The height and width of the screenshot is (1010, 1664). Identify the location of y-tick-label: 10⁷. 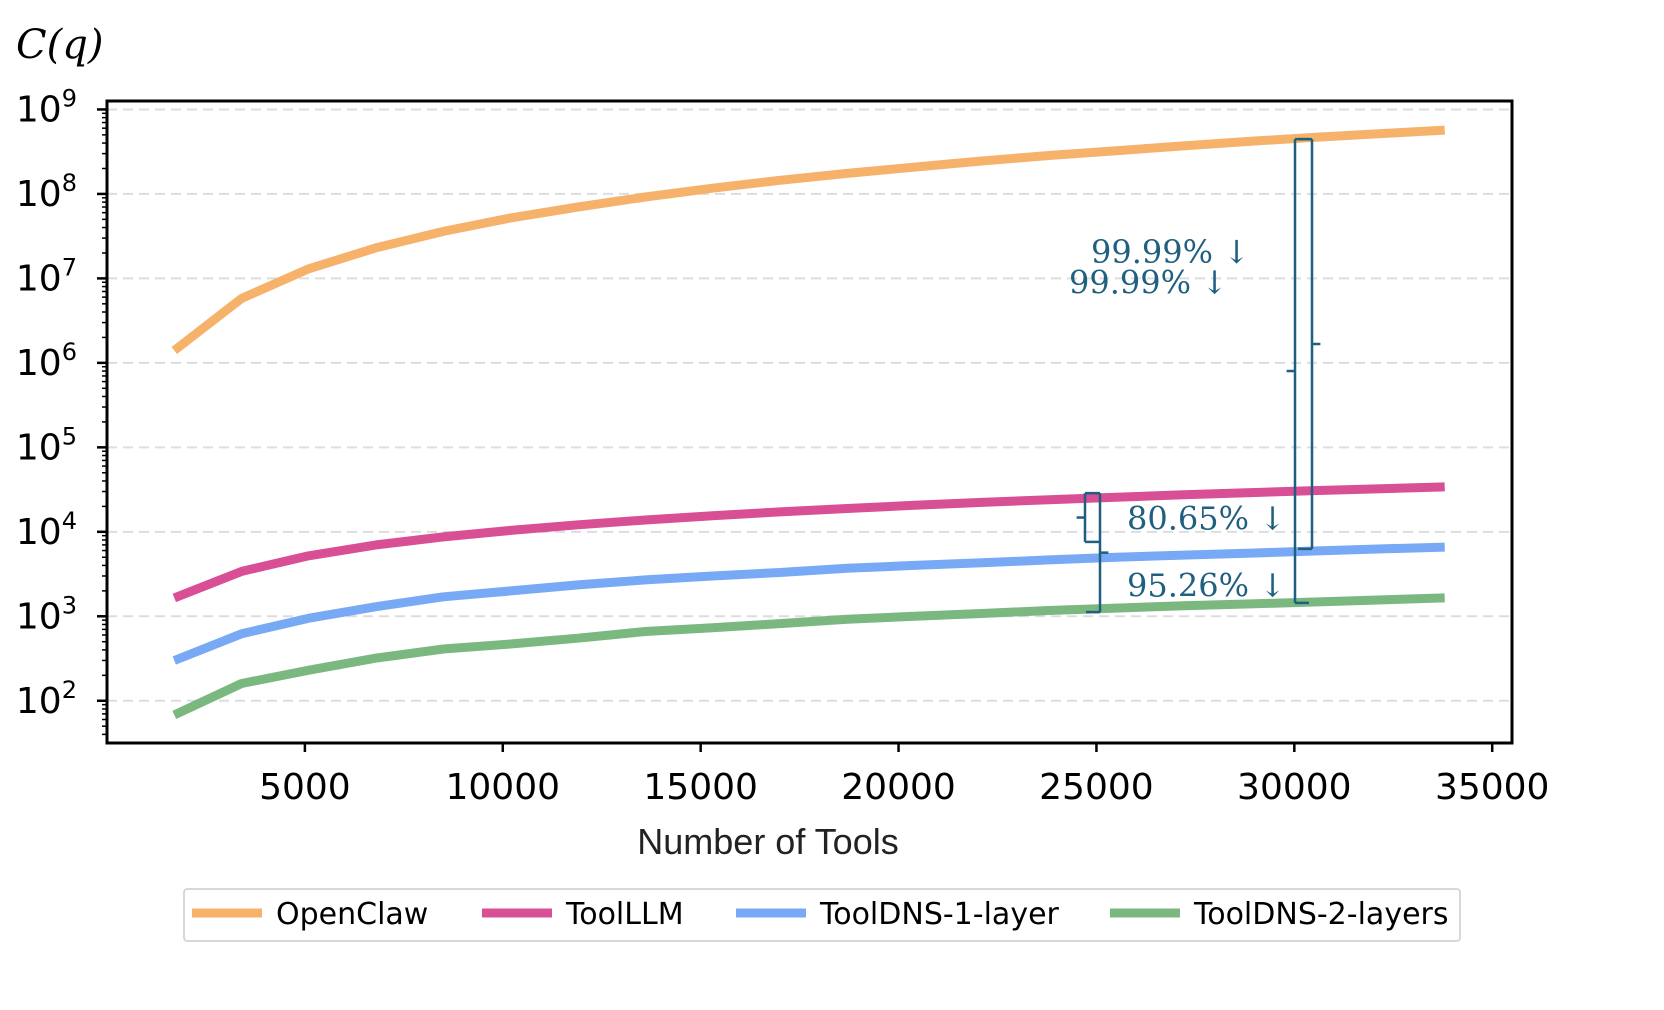
(46, 276).